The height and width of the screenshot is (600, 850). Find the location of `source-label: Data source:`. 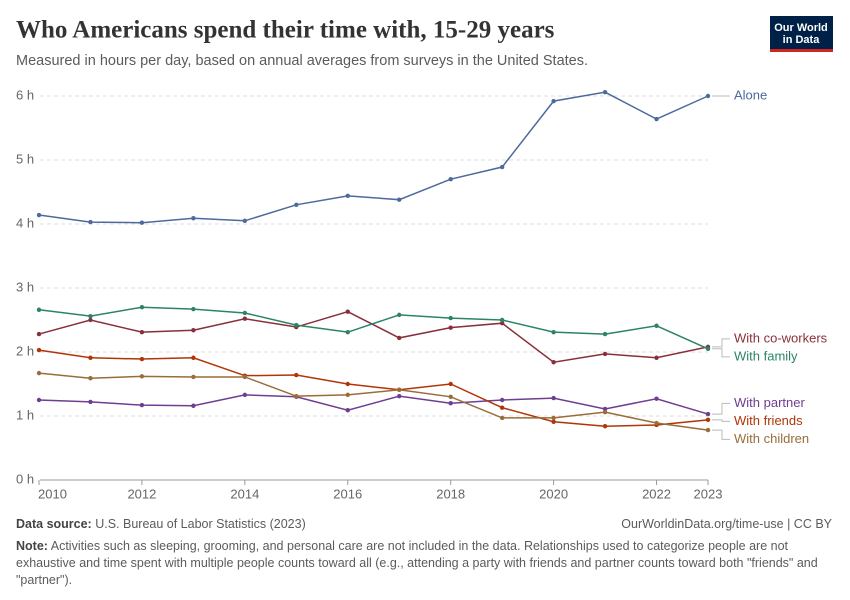

source-label: Data source: is located at coordinates (54, 524).